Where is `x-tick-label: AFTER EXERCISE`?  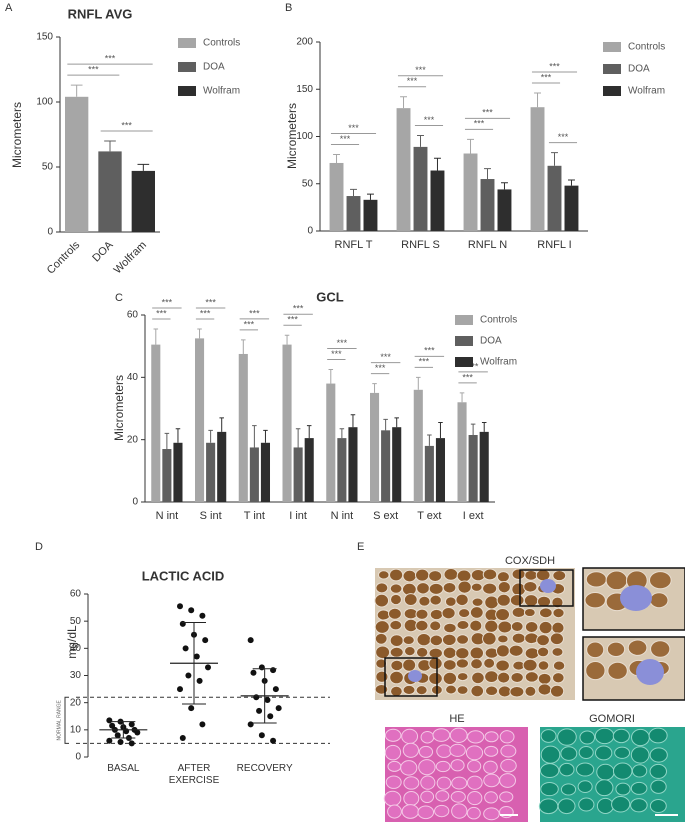
x-tick-label: AFTER EXERCISE is located at coordinates (194, 774).